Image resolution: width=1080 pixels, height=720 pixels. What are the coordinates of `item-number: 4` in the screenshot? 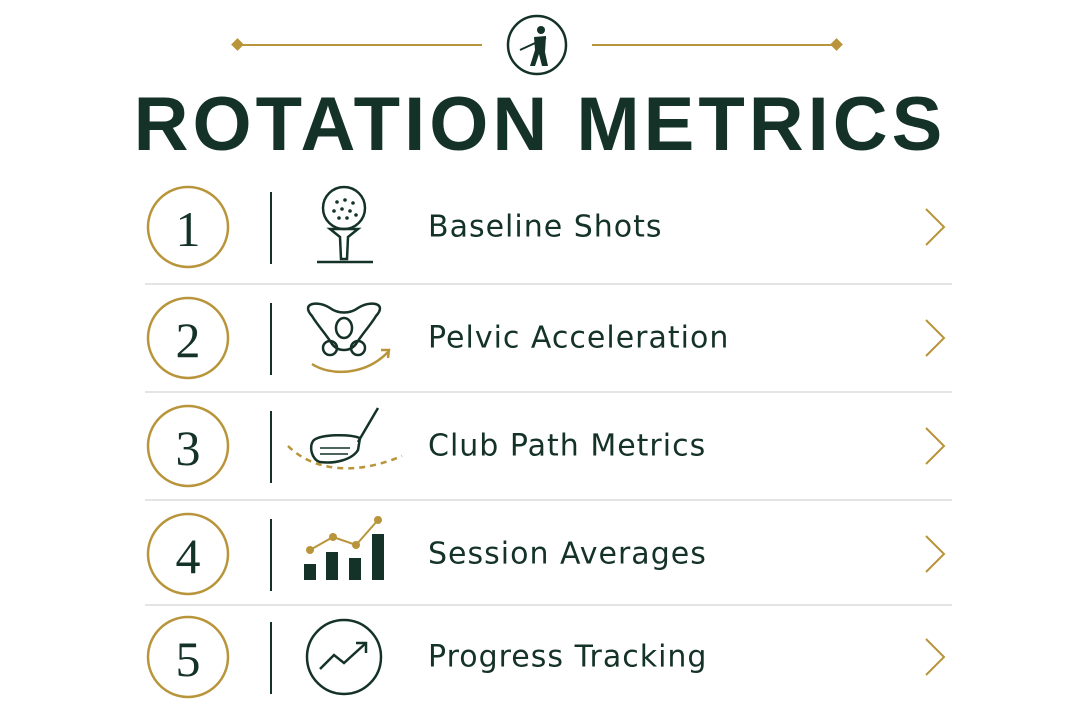 It's located at (188, 556).